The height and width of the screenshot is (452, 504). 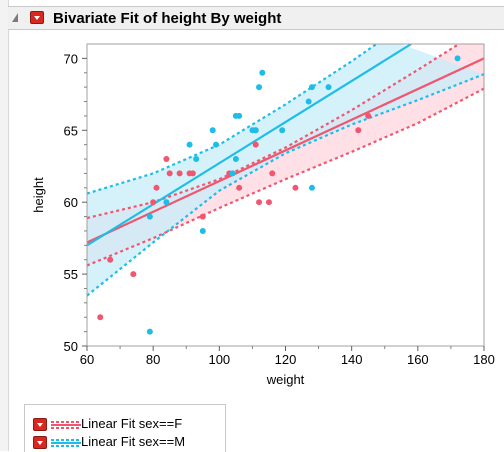 What do you see at coordinates (286, 359) in the screenshot?
I see `x-tick-label-3: 120` at bounding box center [286, 359].